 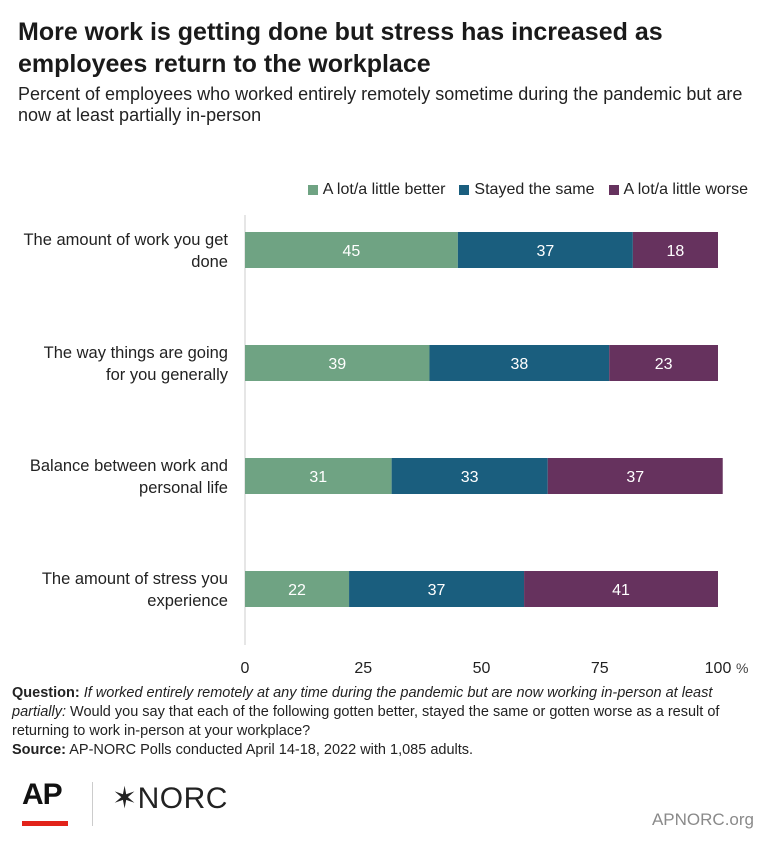 I want to click on data-label: 39, so click(x=337, y=364).